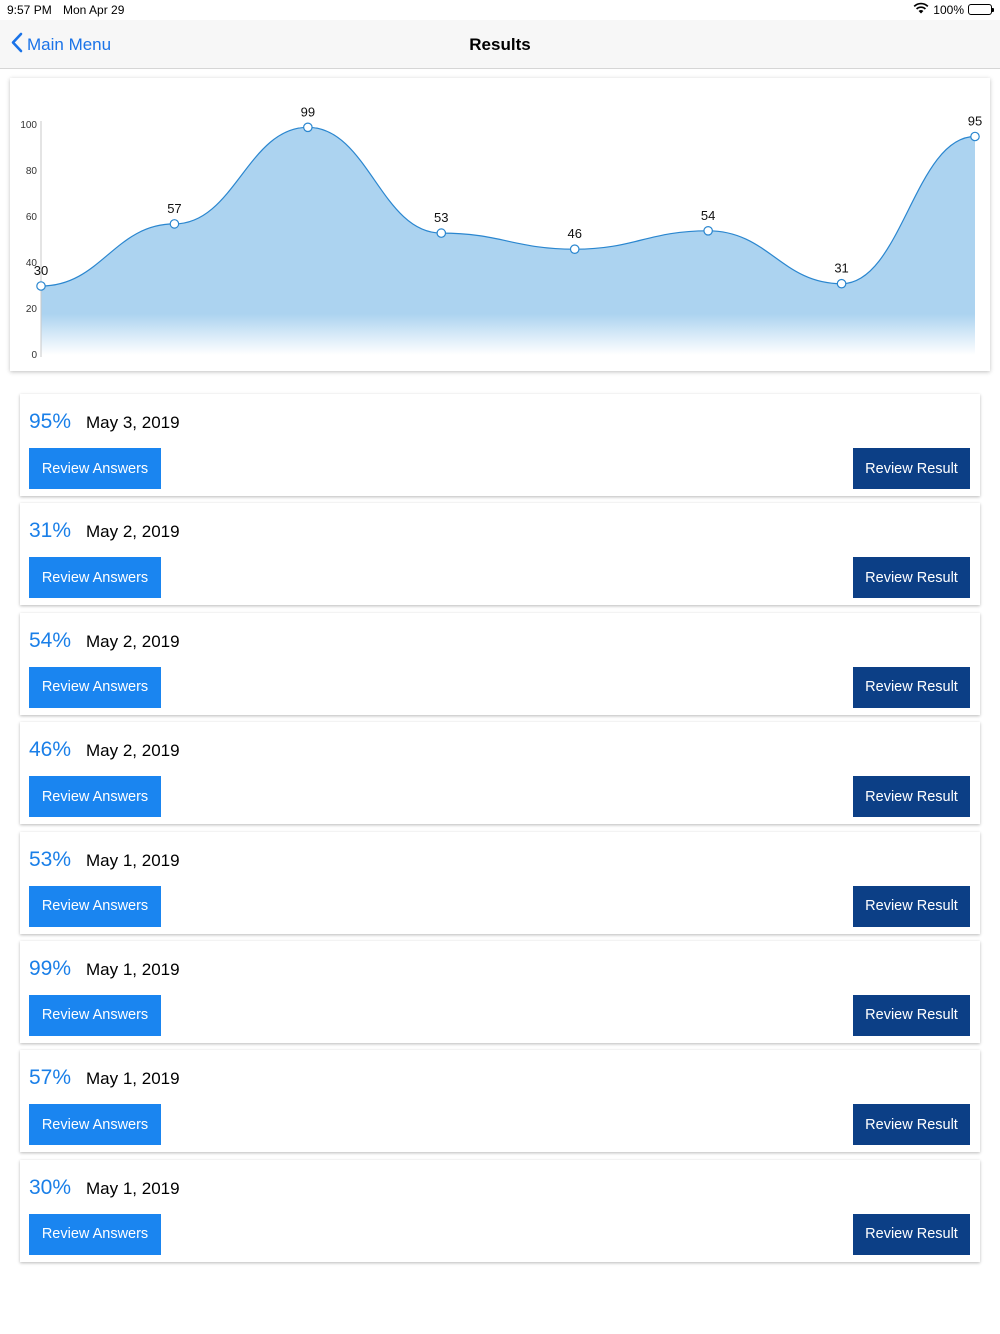  Describe the element at coordinates (981, 9) in the screenshot. I see `battery-icon` at that location.